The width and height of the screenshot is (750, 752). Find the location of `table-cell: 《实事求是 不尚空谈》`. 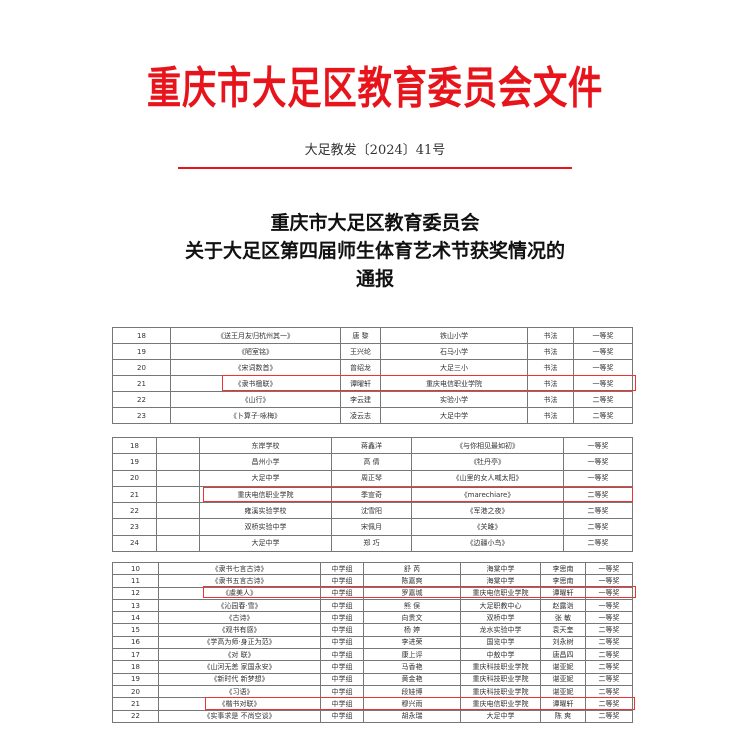

table-cell: 《实事求是 不尚空谈》 is located at coordinates (239, 716).